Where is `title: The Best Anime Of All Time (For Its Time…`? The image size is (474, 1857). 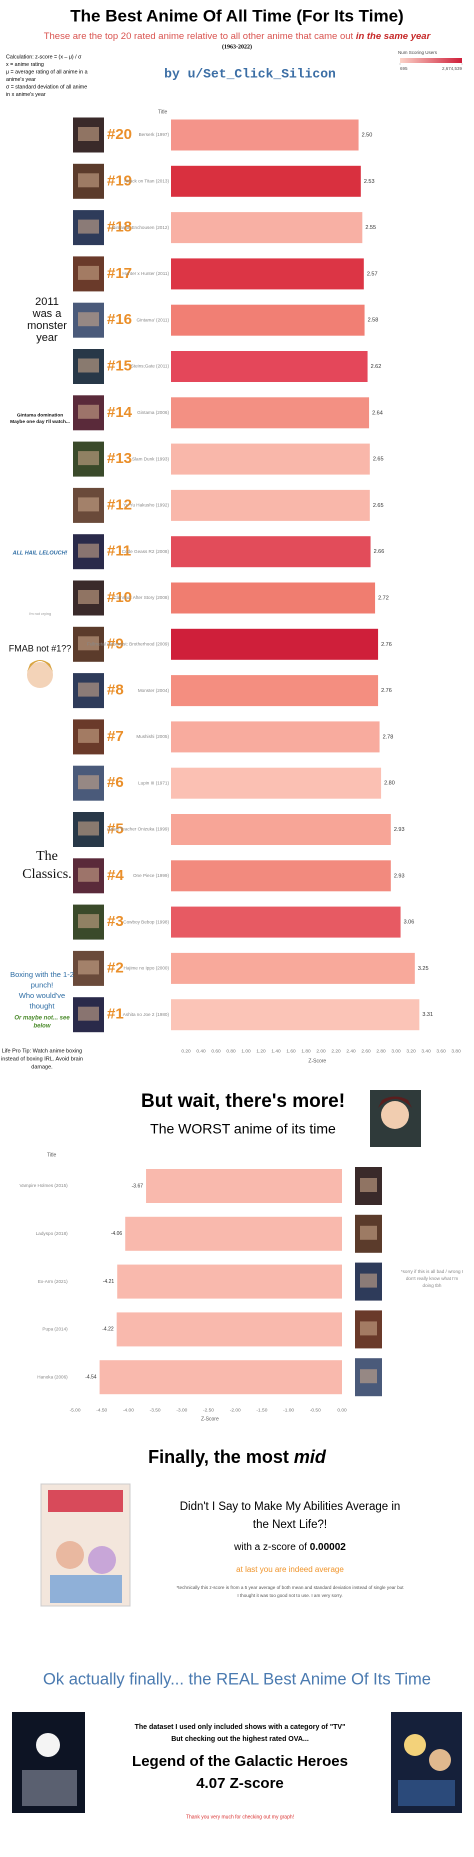
title: The Best Anime Of All Time (For Its Time… is located at coordinates (236, 15).